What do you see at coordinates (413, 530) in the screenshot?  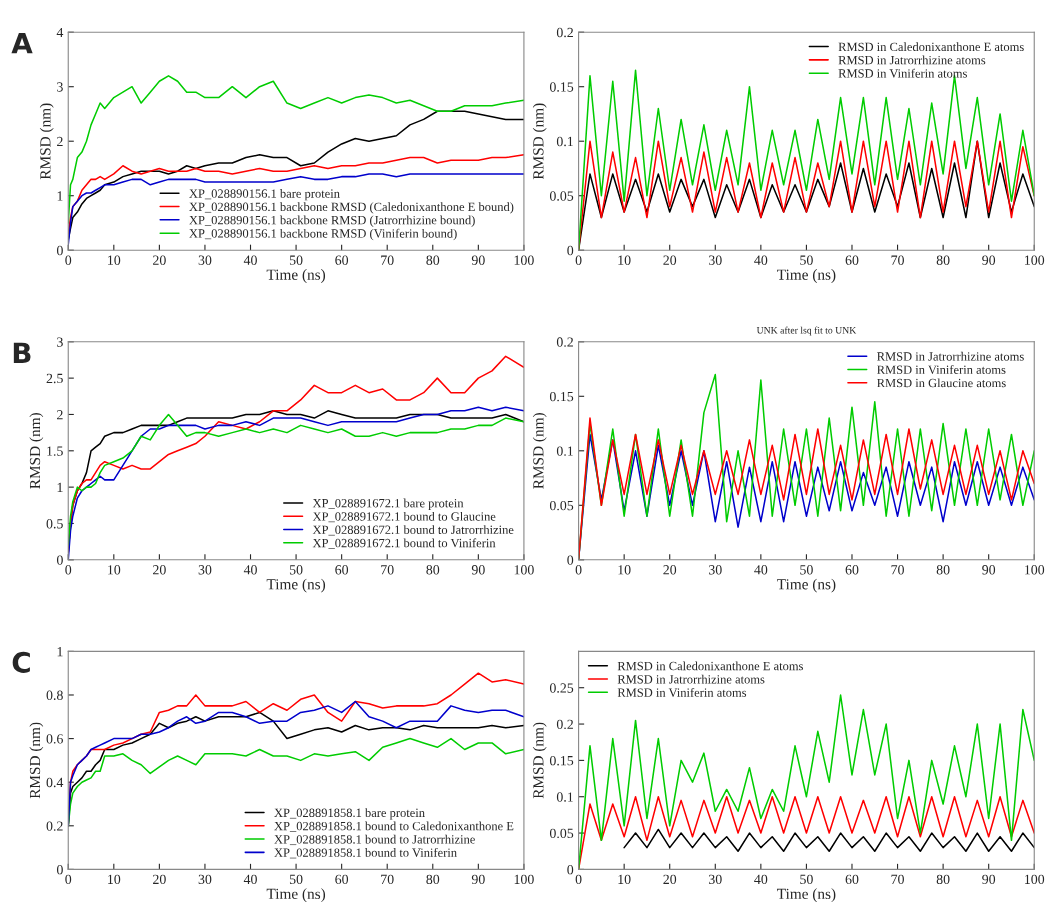 I see `legend-label: XP_028891672.1 bound to Jatrorrhizine` at bounding box center [413, 530].